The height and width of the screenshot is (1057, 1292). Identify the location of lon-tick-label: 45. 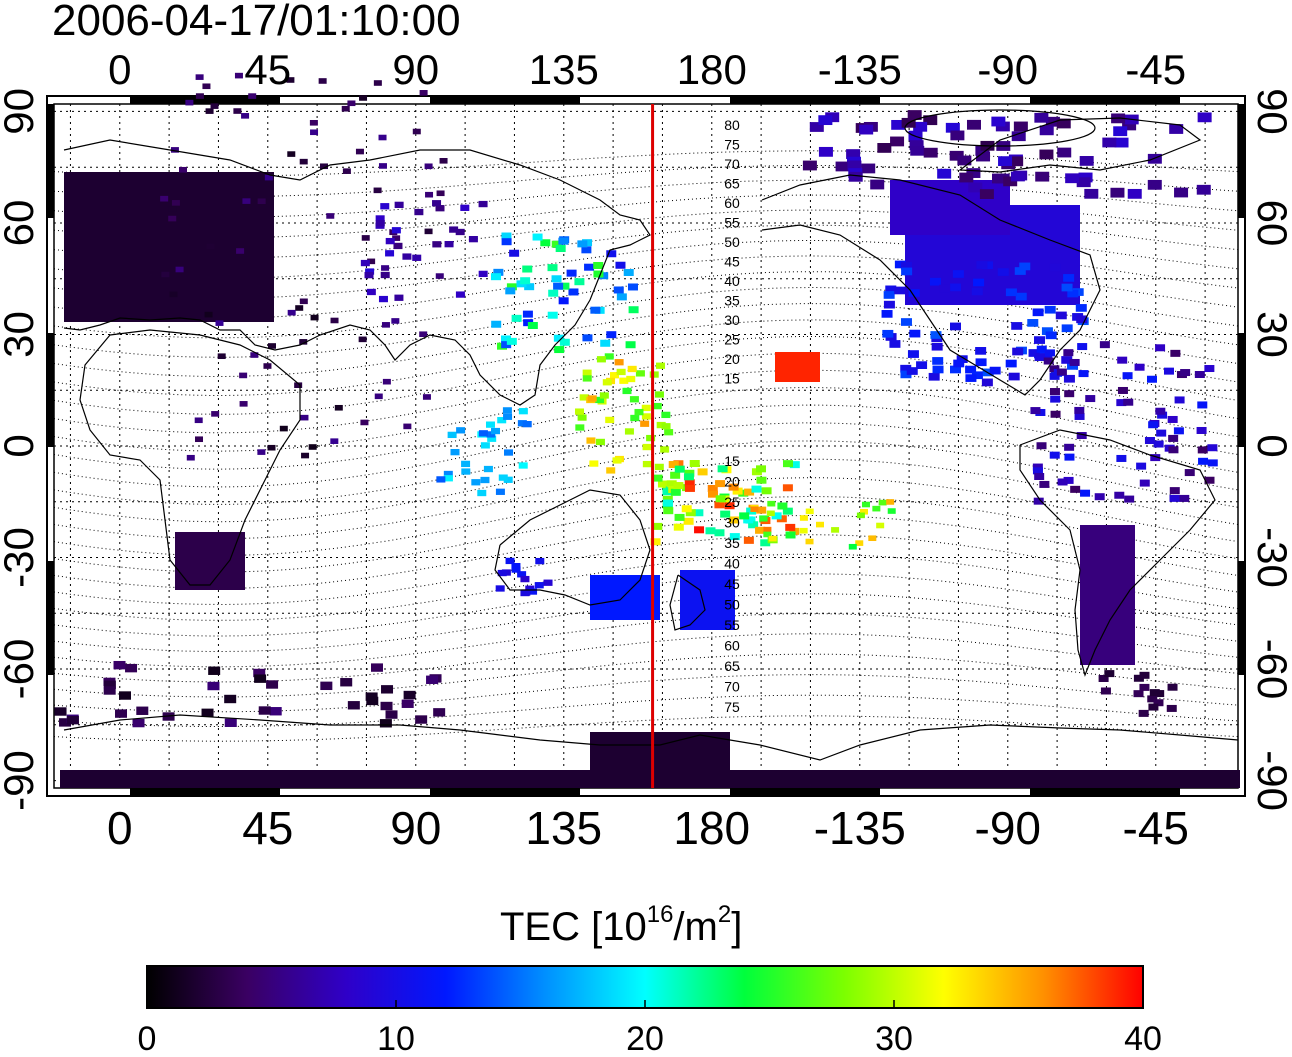
(267, 828).